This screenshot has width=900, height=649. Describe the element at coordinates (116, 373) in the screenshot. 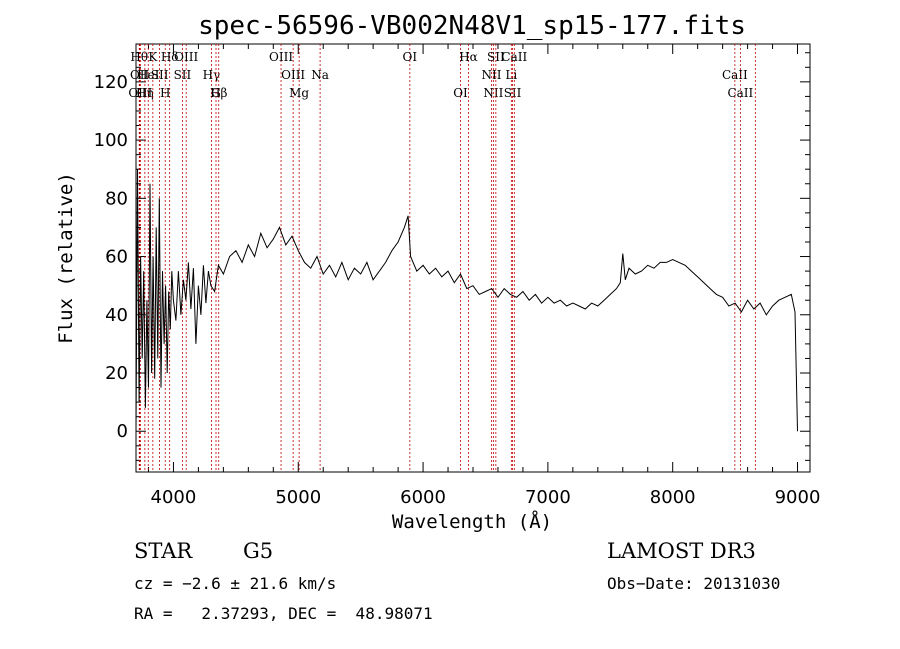

I see `y-tick-label: 20` at that location.